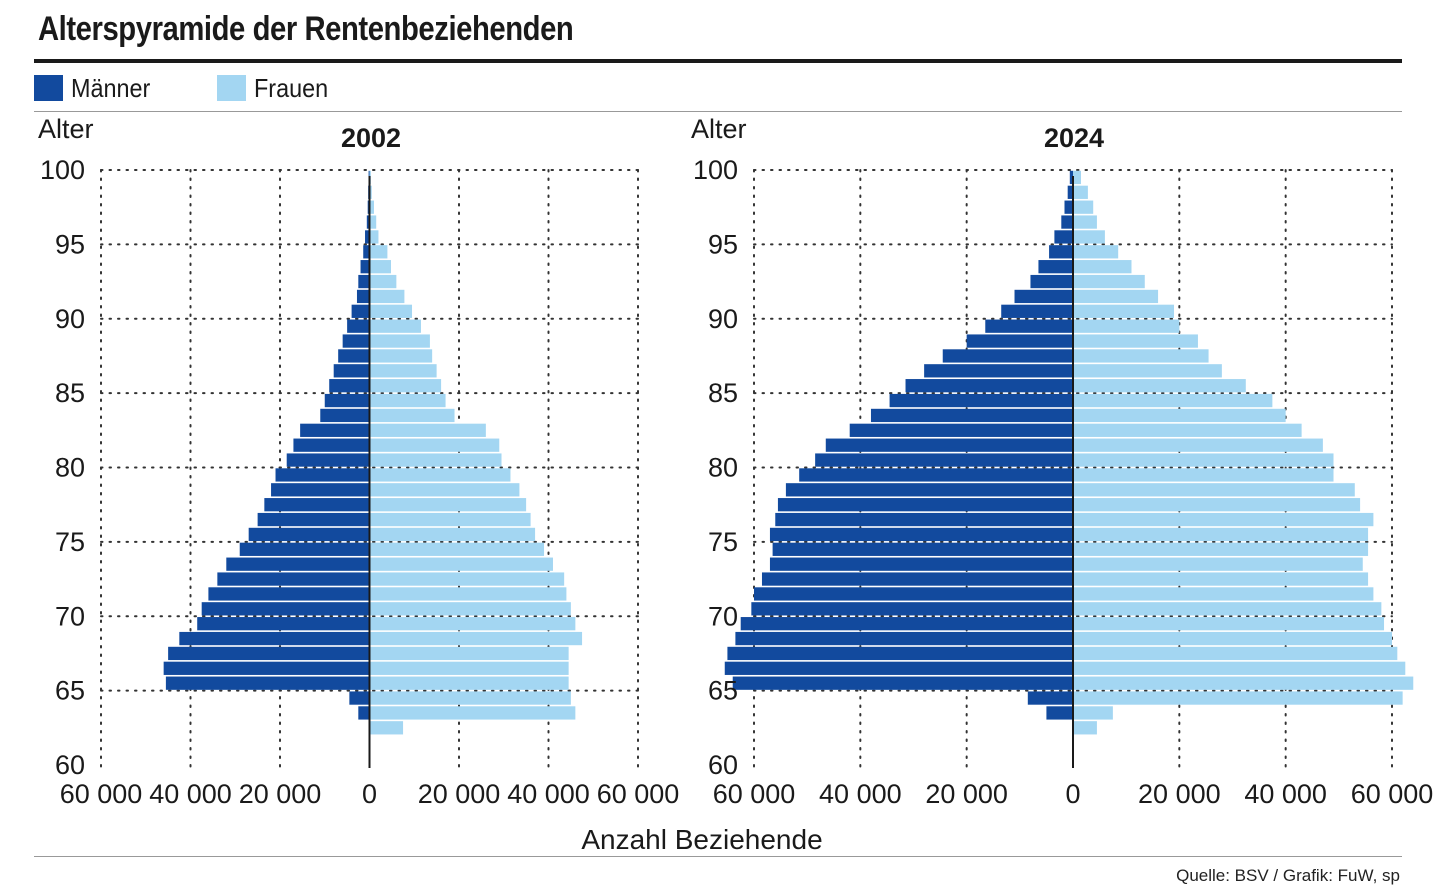 Image resolution: width=1436 pixels, height=888 pixels. What do you see at coordinates (111, 87) in the screenshot?
I see `legend-label-maenner: Männer` at bounding box center [111, 87].